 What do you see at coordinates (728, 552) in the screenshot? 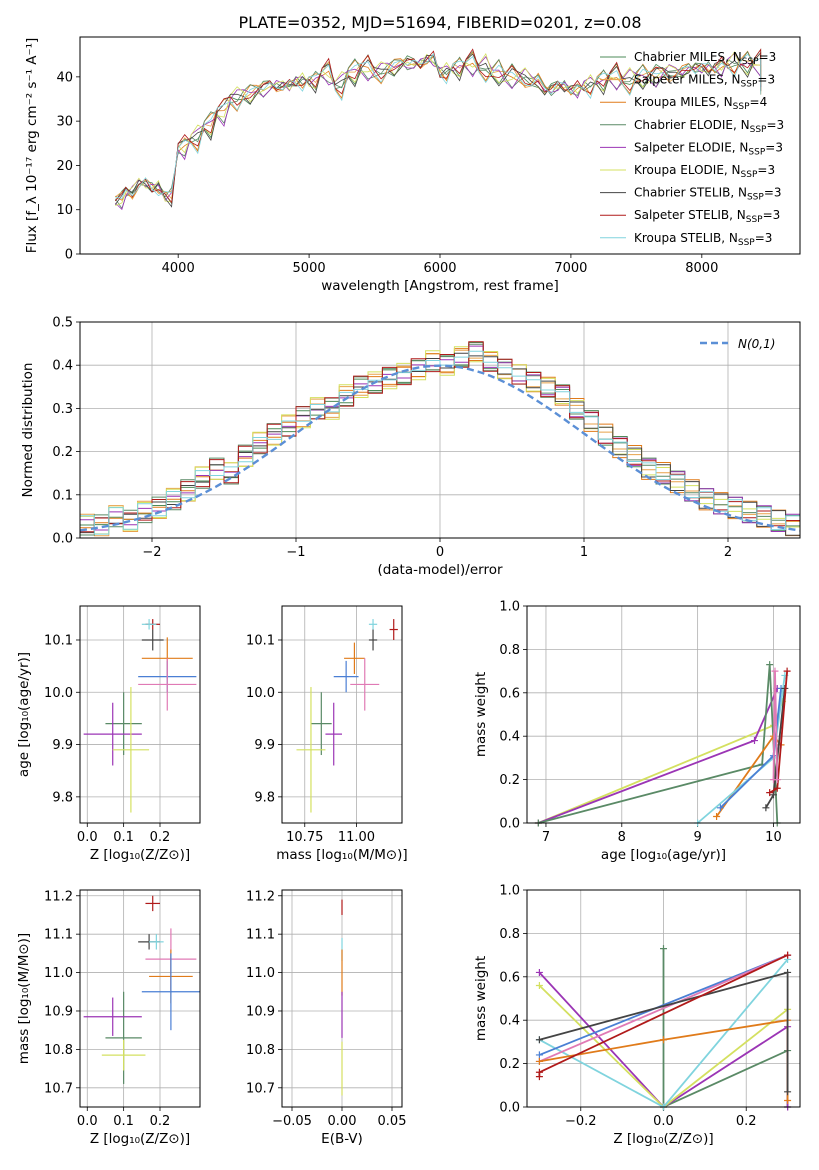
I see `x-tick-label: 2` at bounding box center [728, 552].